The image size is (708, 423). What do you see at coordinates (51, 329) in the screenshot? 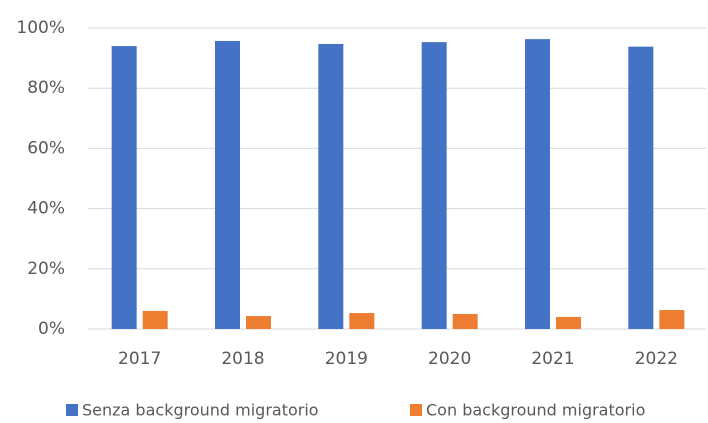
I see `y-tick-label: 0%` at bounding box center [51, 329].